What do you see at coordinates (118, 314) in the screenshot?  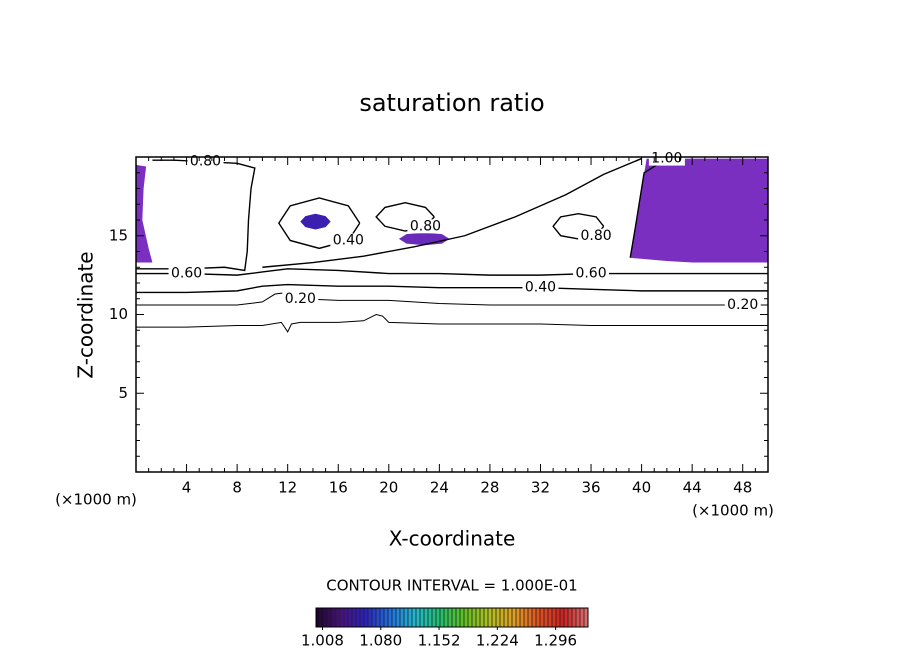 I see `y-tick-label: 10` at bounding box center [118, 314].